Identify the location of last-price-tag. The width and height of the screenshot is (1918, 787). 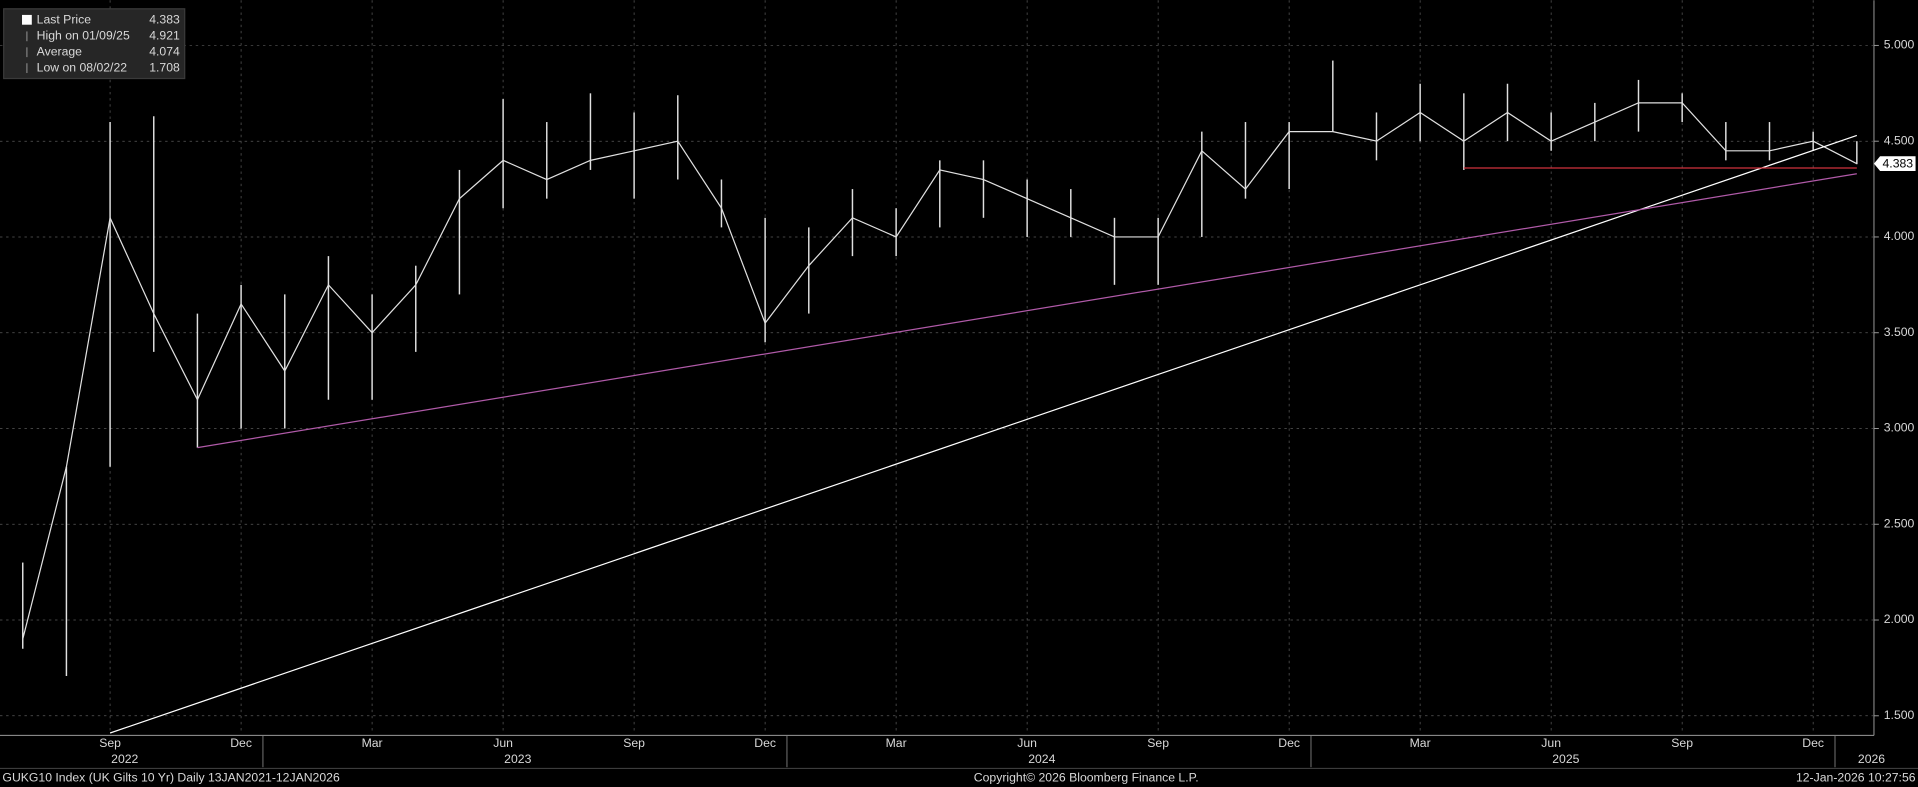
(1894, 163).